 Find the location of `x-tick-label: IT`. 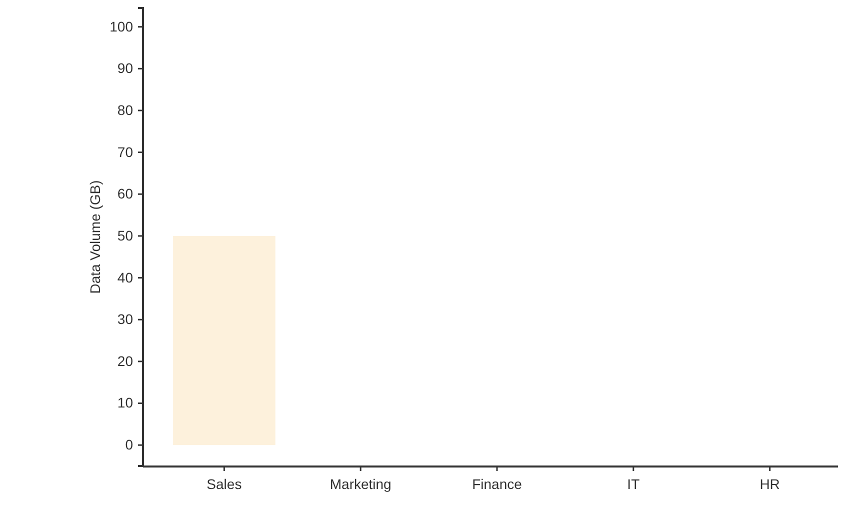

x-tick-label: IT is located at coordinates (633, 484).